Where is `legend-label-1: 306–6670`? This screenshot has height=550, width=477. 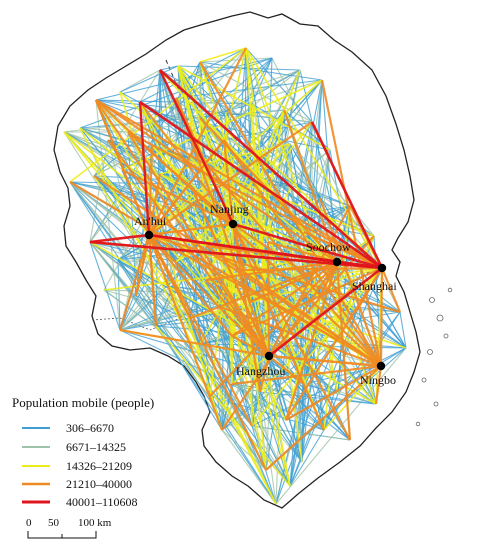
legend-label-1: 306–6670 is located at coordinates (90, 428).